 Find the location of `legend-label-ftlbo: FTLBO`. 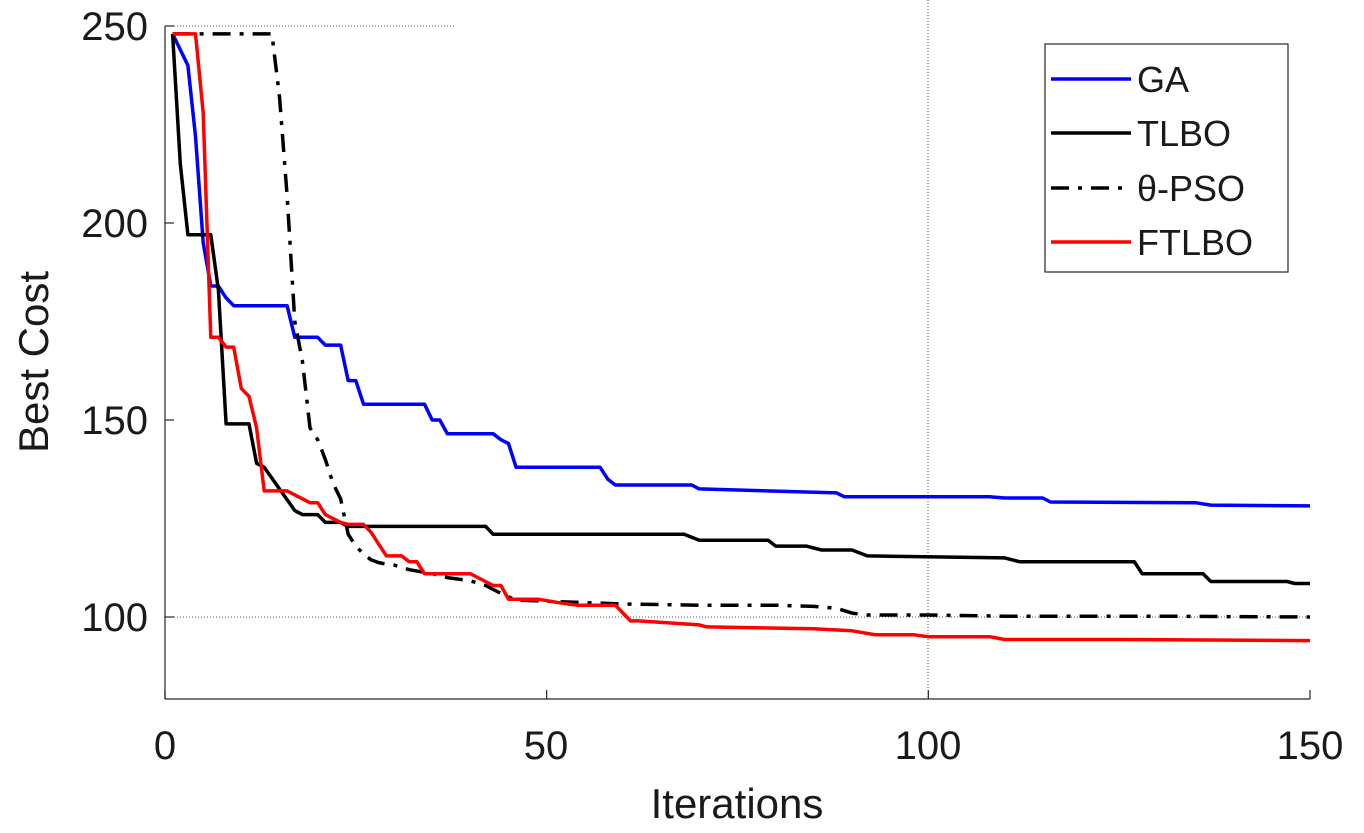

legend-label-ftlbo: FTLBO is located at coordinates (1195, 242).